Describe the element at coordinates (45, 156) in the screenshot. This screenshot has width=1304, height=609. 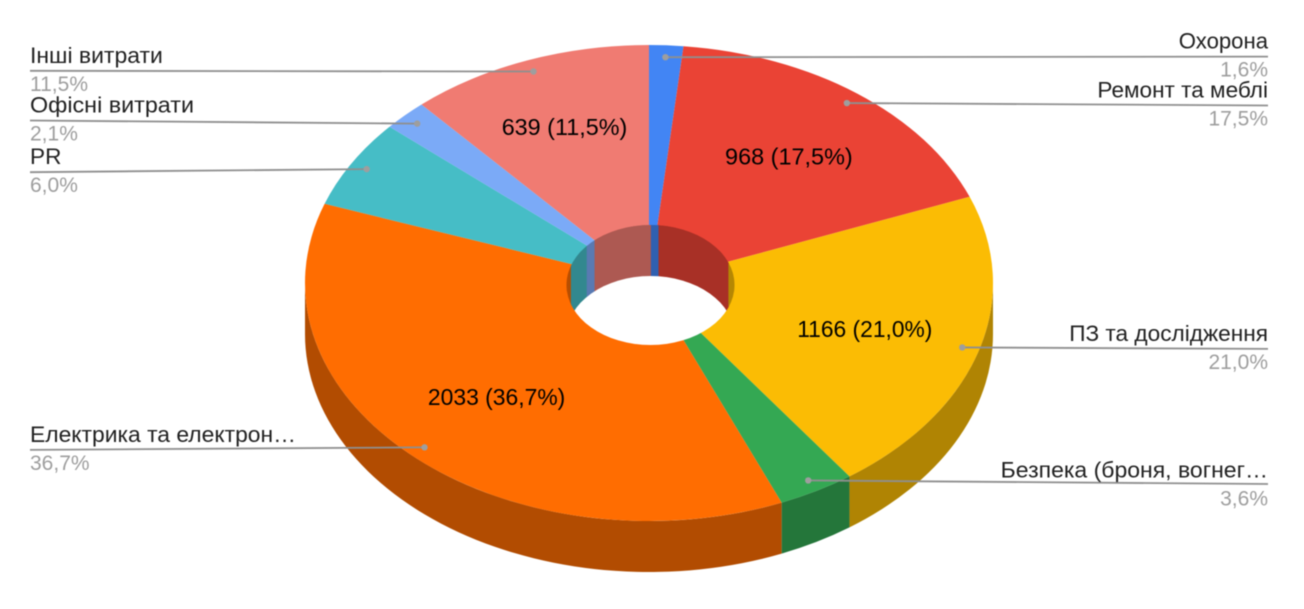
I see `svg-text: PR` at that location.